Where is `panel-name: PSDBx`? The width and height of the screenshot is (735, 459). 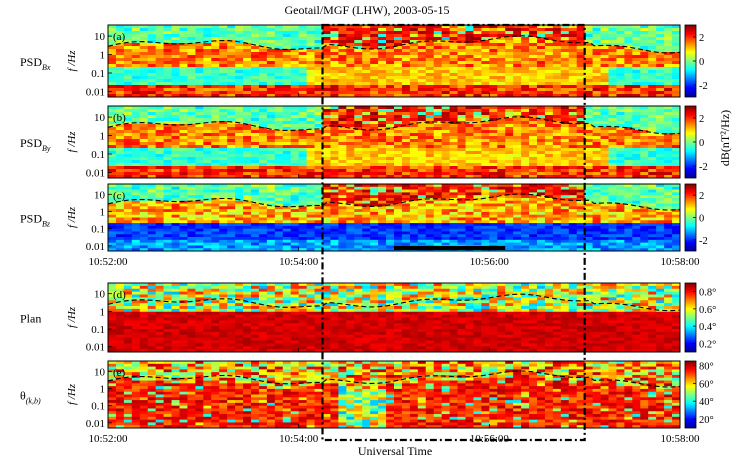 panel-name: PSDBx is located at coordinates (35, 63).